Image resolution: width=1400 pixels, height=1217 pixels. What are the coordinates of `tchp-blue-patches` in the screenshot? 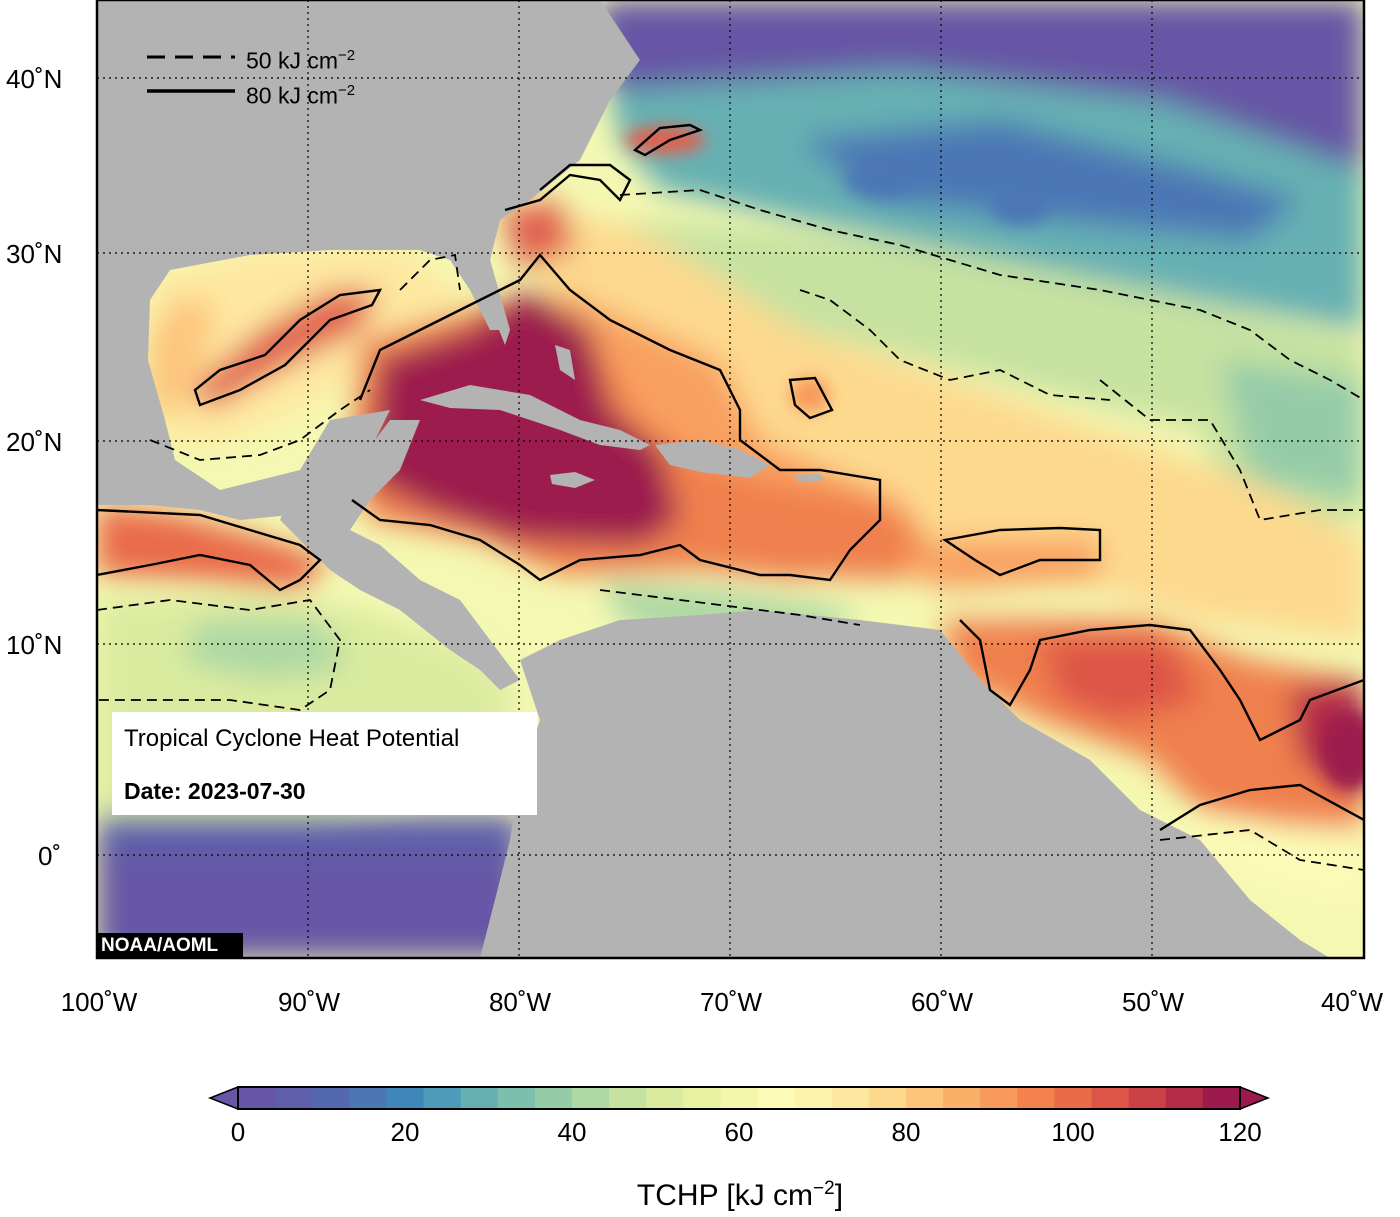 It's located at (1050, 180).